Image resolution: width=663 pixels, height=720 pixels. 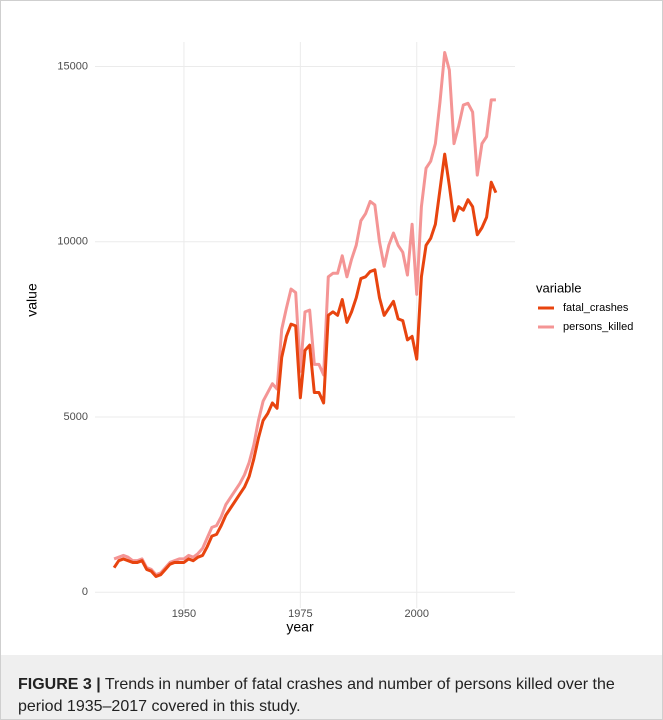 I want to click on x-tick-label: 1975, so click(x=300, y=614).